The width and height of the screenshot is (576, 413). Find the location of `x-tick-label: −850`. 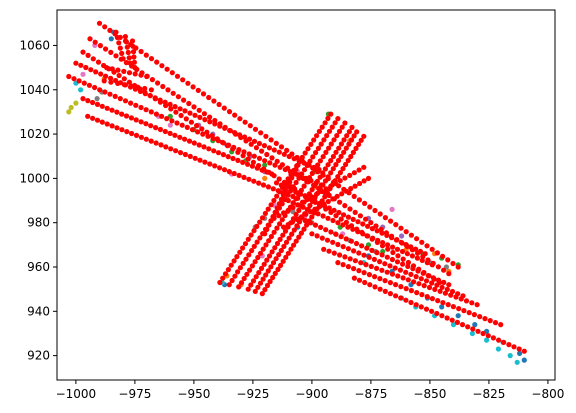

x-tick-label: −850 is located at coordinates (429, 394).